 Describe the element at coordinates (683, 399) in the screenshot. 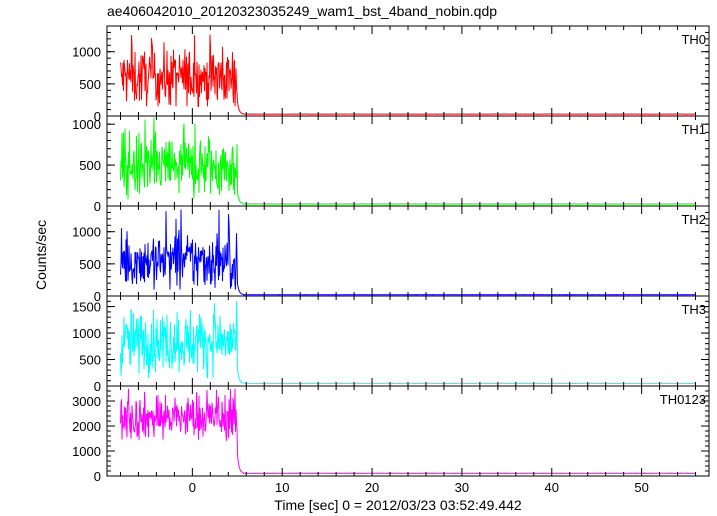

I see `panel-label: TH0123` at that location.